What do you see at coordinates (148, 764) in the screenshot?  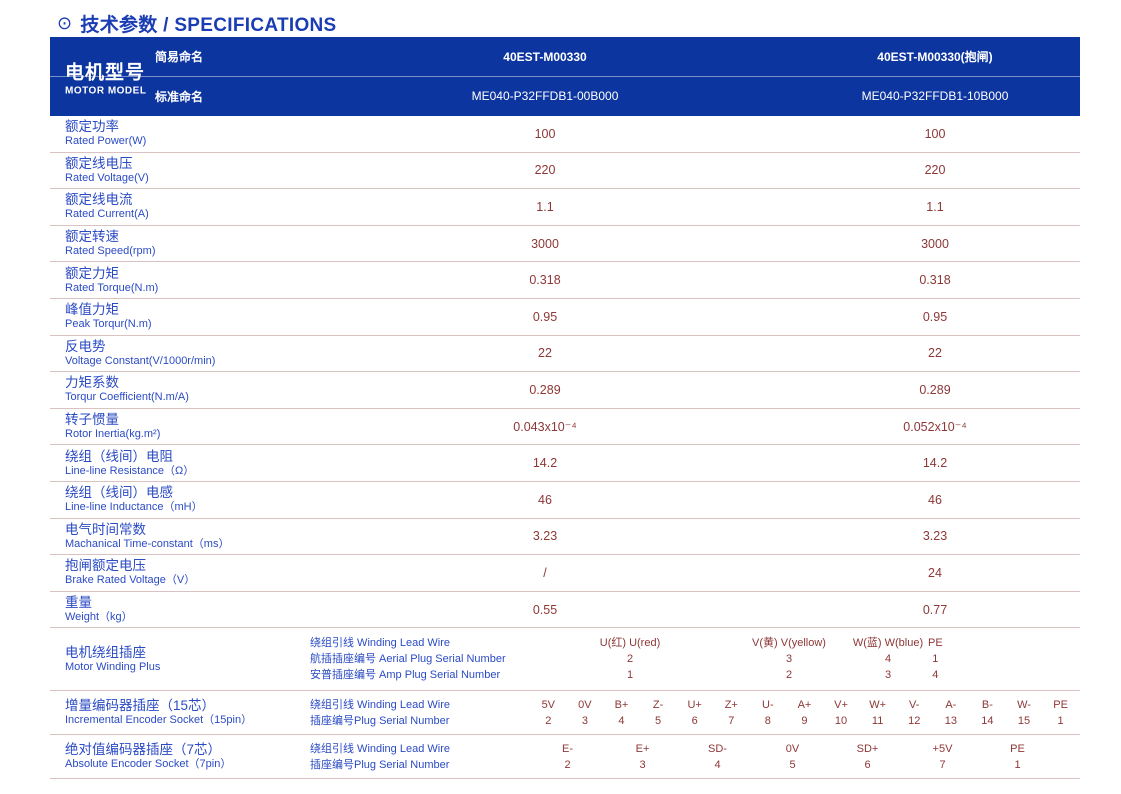 I see `row-label-en: Absolute Encoder Socket（7pin）` at bounding box center [148, 764].